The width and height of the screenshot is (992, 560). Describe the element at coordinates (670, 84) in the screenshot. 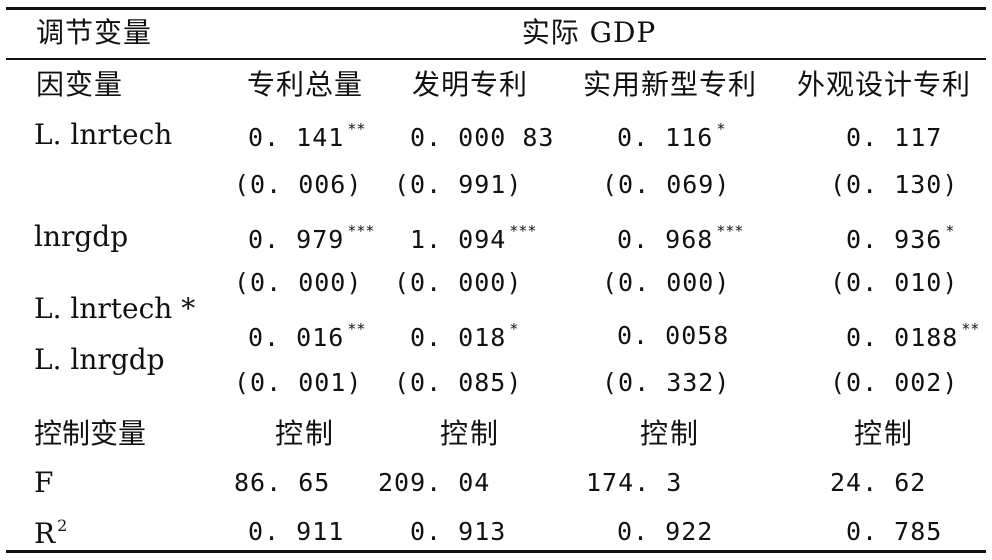

I see `column-header-utility-patents: 实用新型专利` at that location.